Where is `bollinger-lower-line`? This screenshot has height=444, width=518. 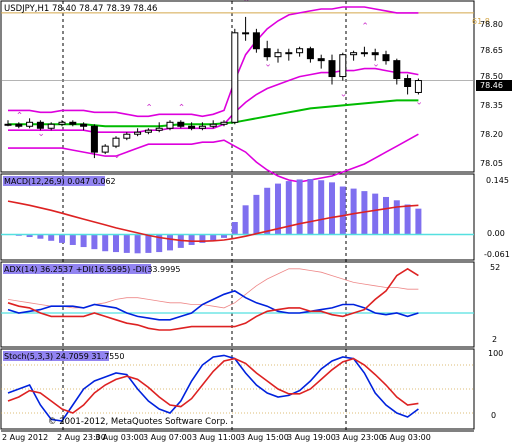 bollinger-lower-line is located at coordinates (213, 158).